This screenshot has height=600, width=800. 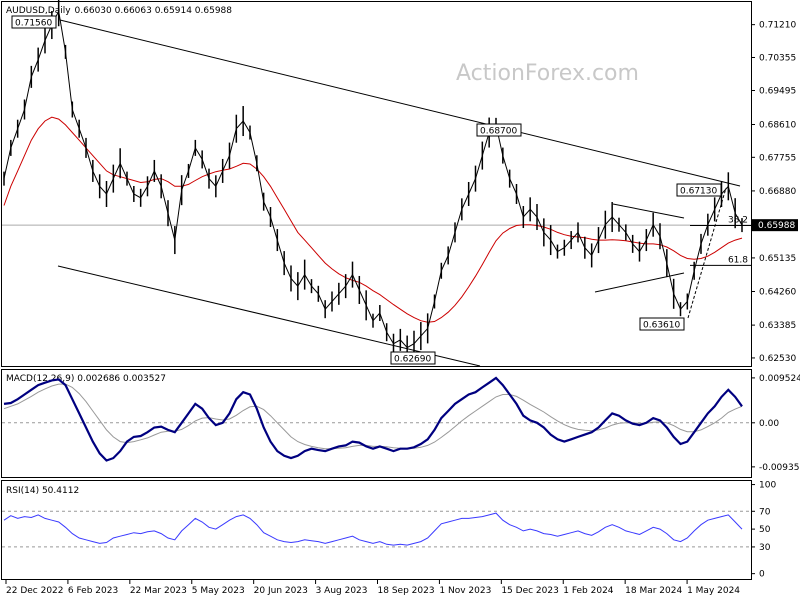 I want to click on price-y-tick-label: 0.69495, so click(x=777, y=92).